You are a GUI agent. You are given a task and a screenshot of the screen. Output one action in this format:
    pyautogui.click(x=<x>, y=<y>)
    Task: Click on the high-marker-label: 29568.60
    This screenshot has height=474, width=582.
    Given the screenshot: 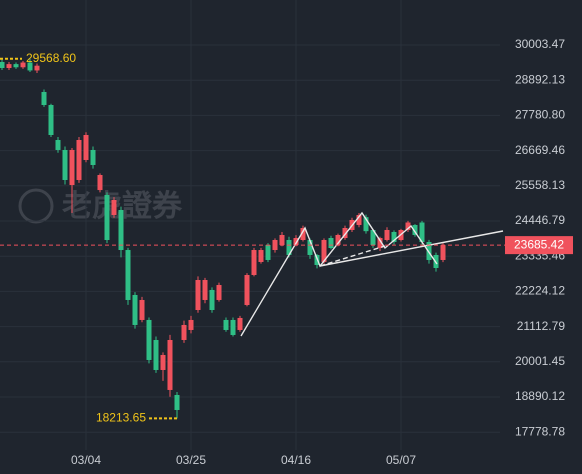 What is the action you would take?
    pyautogui.click(x=51, y=58)
    